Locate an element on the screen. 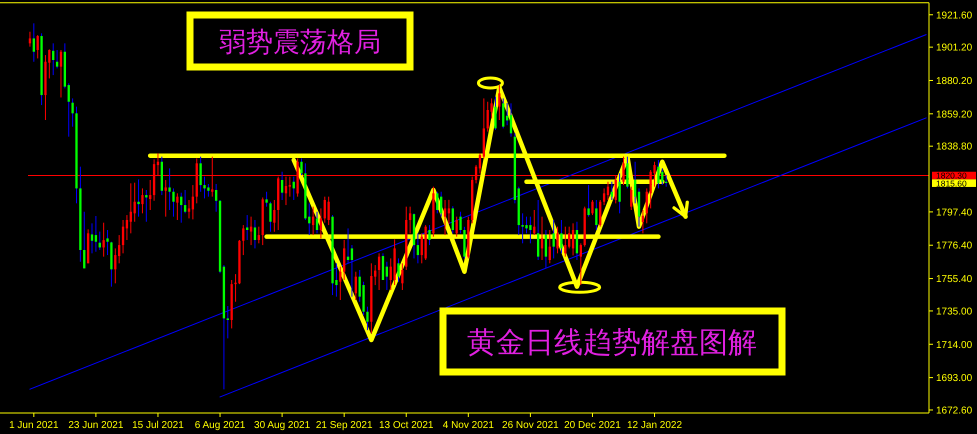 This screenshot has height=434, width=977. x-tick-label: 30 Aug 2021 is located at coordinates (282, 425).